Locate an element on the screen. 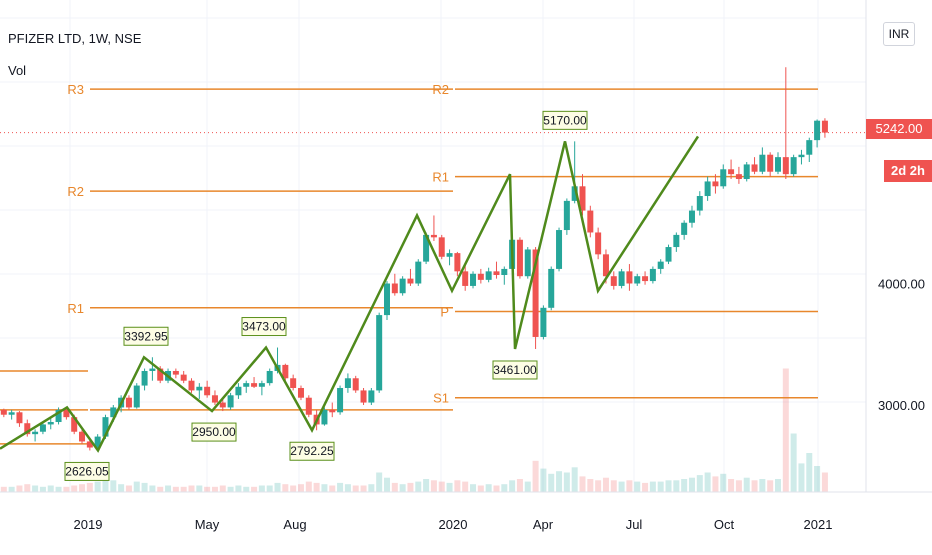 This screenshot has width=932, height=555. zigzag-label-text: 5170.00 is located at coordinates (565, 120).